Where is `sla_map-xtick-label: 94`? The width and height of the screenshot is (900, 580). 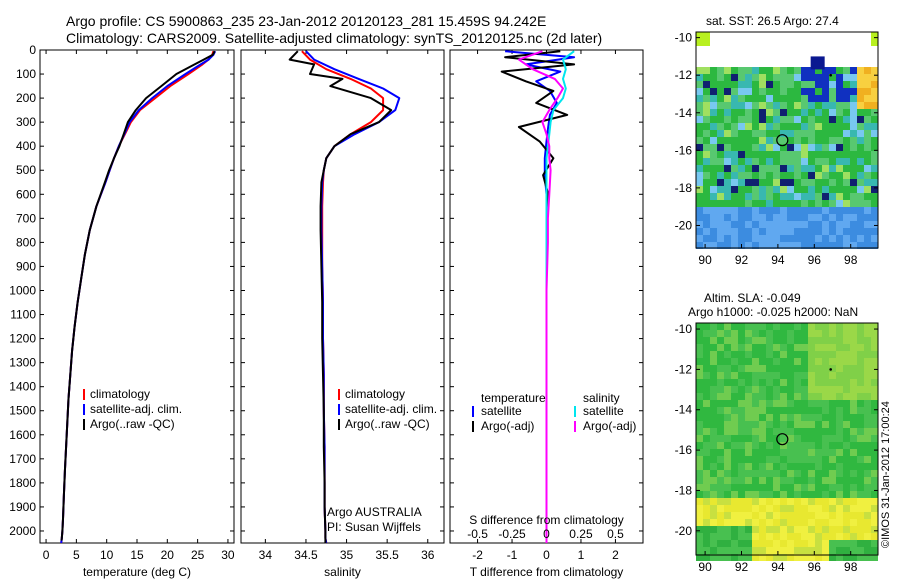 sla_map-xtick-label: 94 is located at coordinates (778, 567).